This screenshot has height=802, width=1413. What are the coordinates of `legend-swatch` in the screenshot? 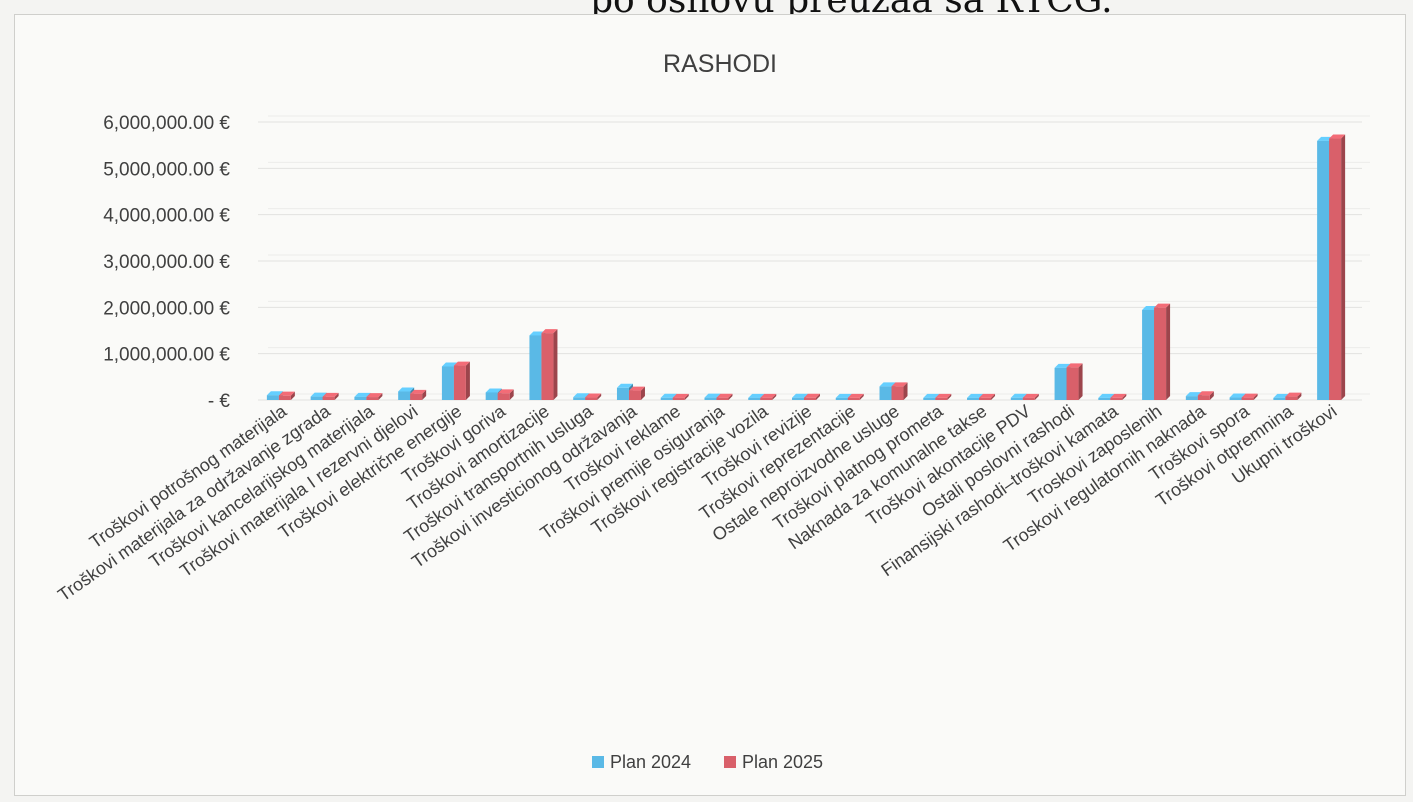 It's located at (730, 762).